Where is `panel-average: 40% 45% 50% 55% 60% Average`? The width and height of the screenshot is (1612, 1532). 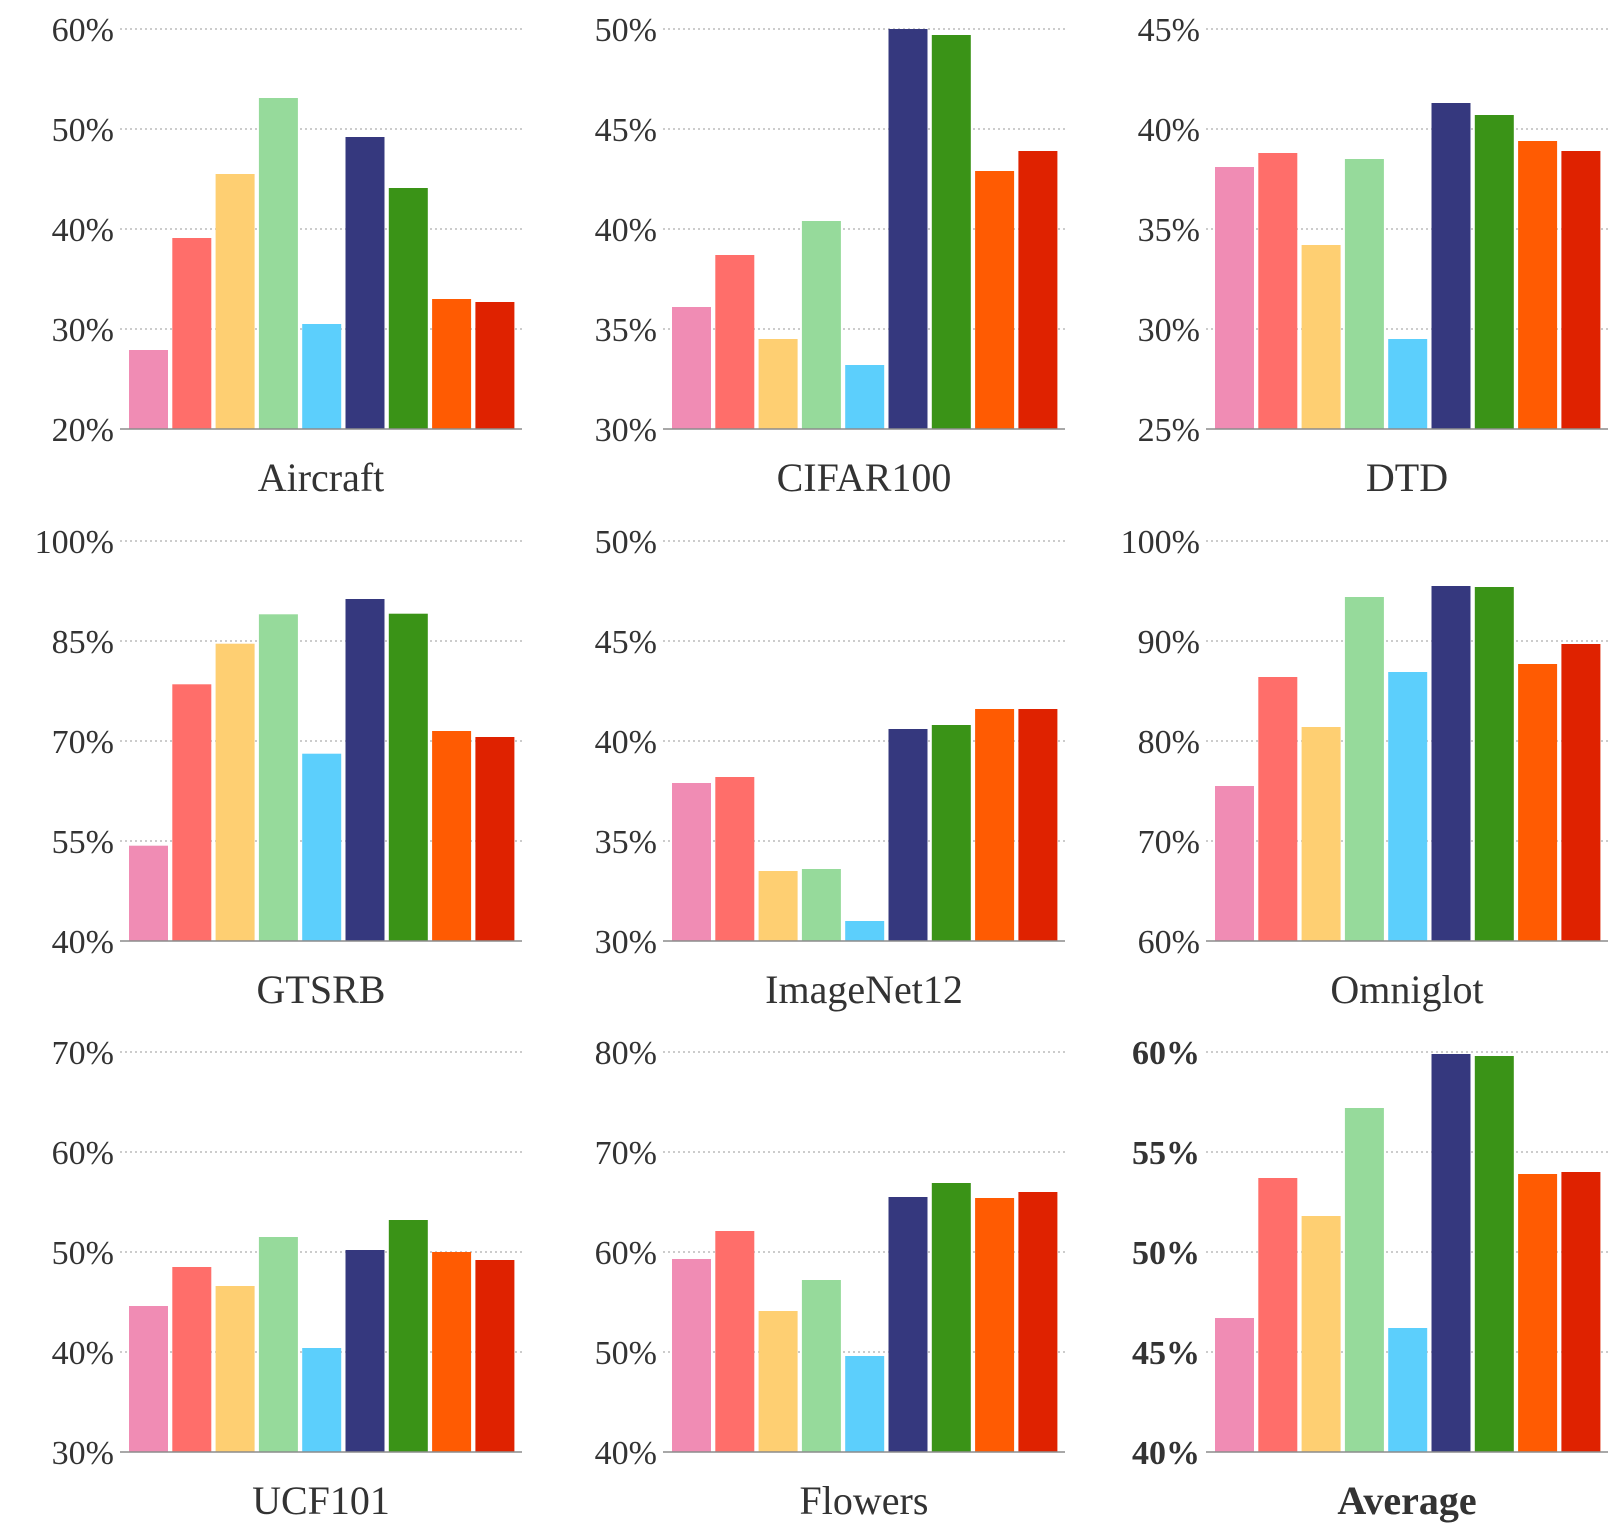
panel-average: 40% 45% 50% 55% 60% Average is located at coordinates (1370, 1279).